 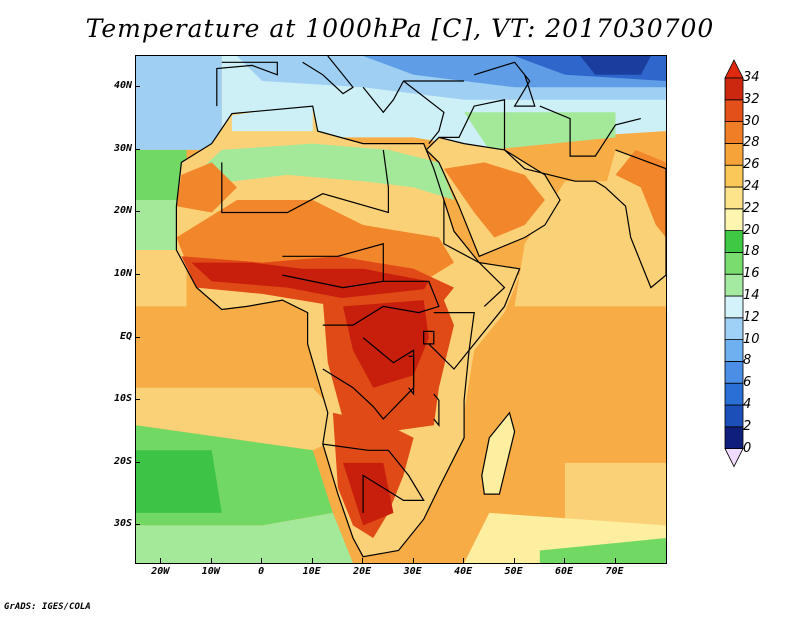 I want to click on colorbar-tick-label: 14, so click(x=751, y=295).